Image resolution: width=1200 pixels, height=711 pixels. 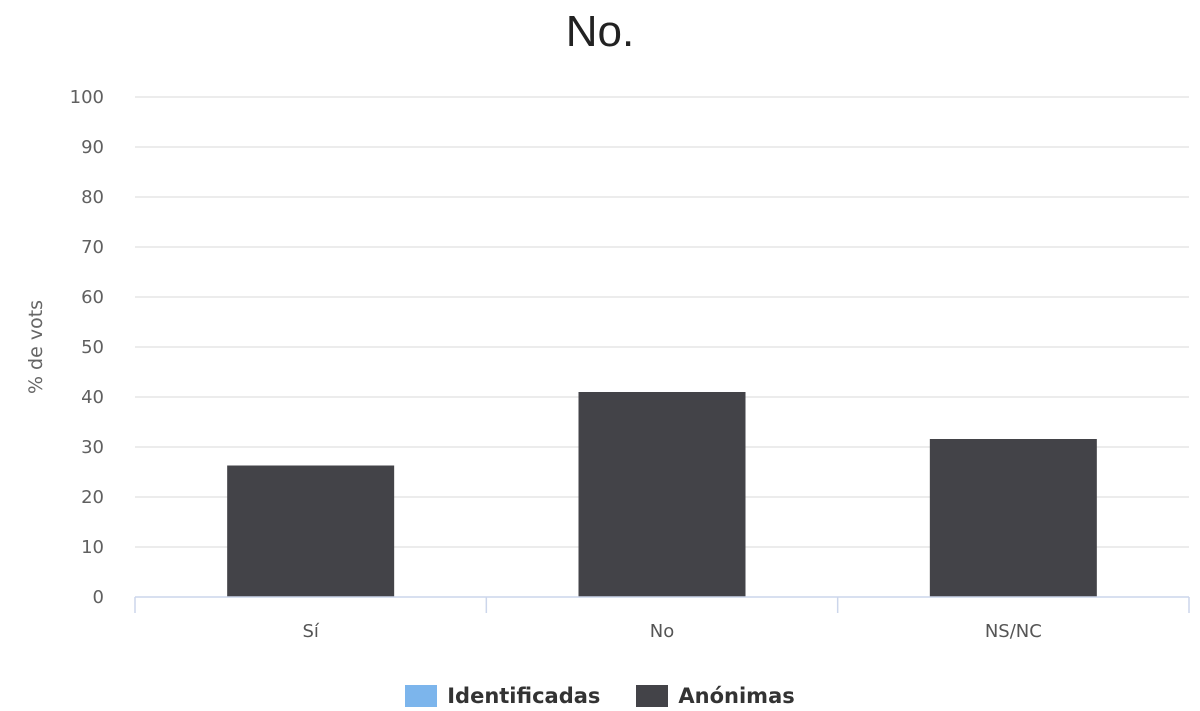 I want to click on y-tick-label: 80, so click(x=92, y=197).